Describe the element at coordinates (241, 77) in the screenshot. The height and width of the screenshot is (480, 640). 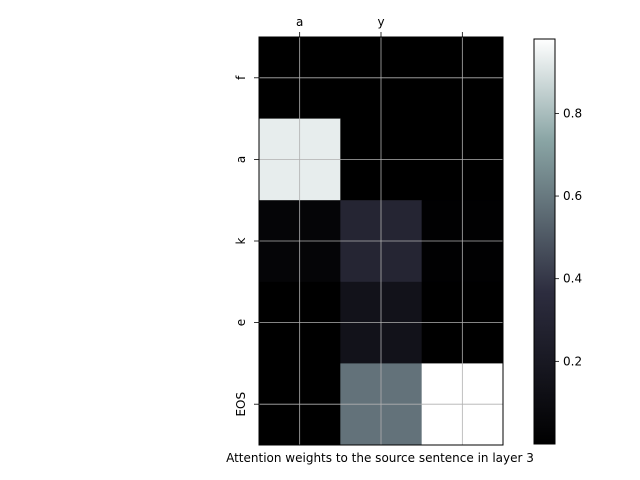
I see `y-tick-label: f` at that location.